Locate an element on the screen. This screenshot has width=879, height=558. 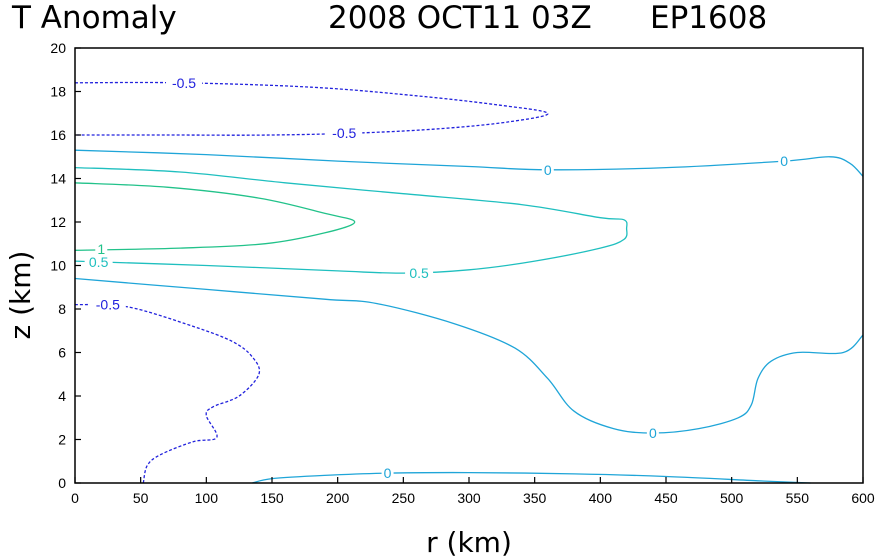
contour-label: 1 is located at coordinates (101, 249).